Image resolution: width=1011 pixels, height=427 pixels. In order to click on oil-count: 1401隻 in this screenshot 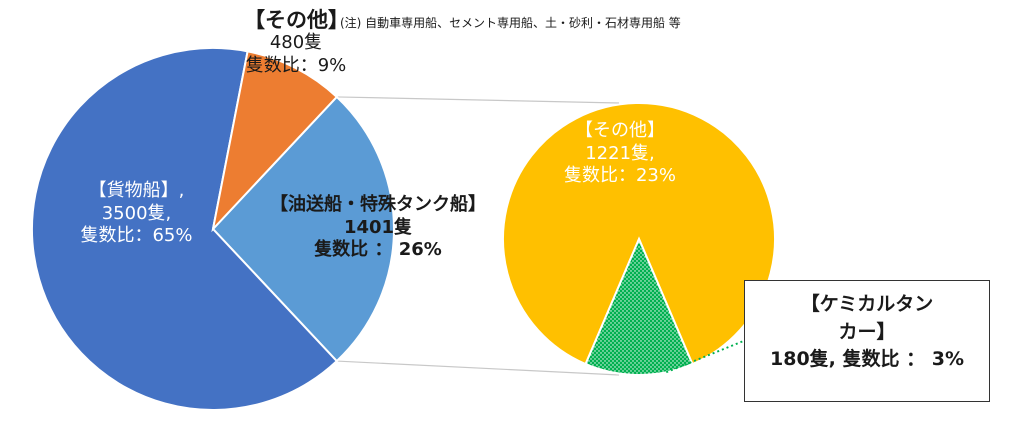, I will do `click(378, 227)`.